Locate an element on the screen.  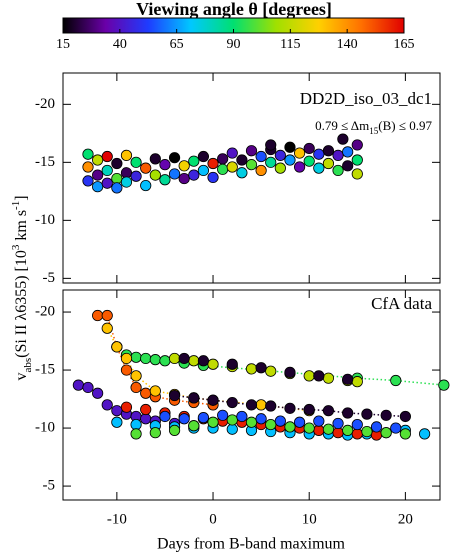
track-line is located at coordinates (155, 360).